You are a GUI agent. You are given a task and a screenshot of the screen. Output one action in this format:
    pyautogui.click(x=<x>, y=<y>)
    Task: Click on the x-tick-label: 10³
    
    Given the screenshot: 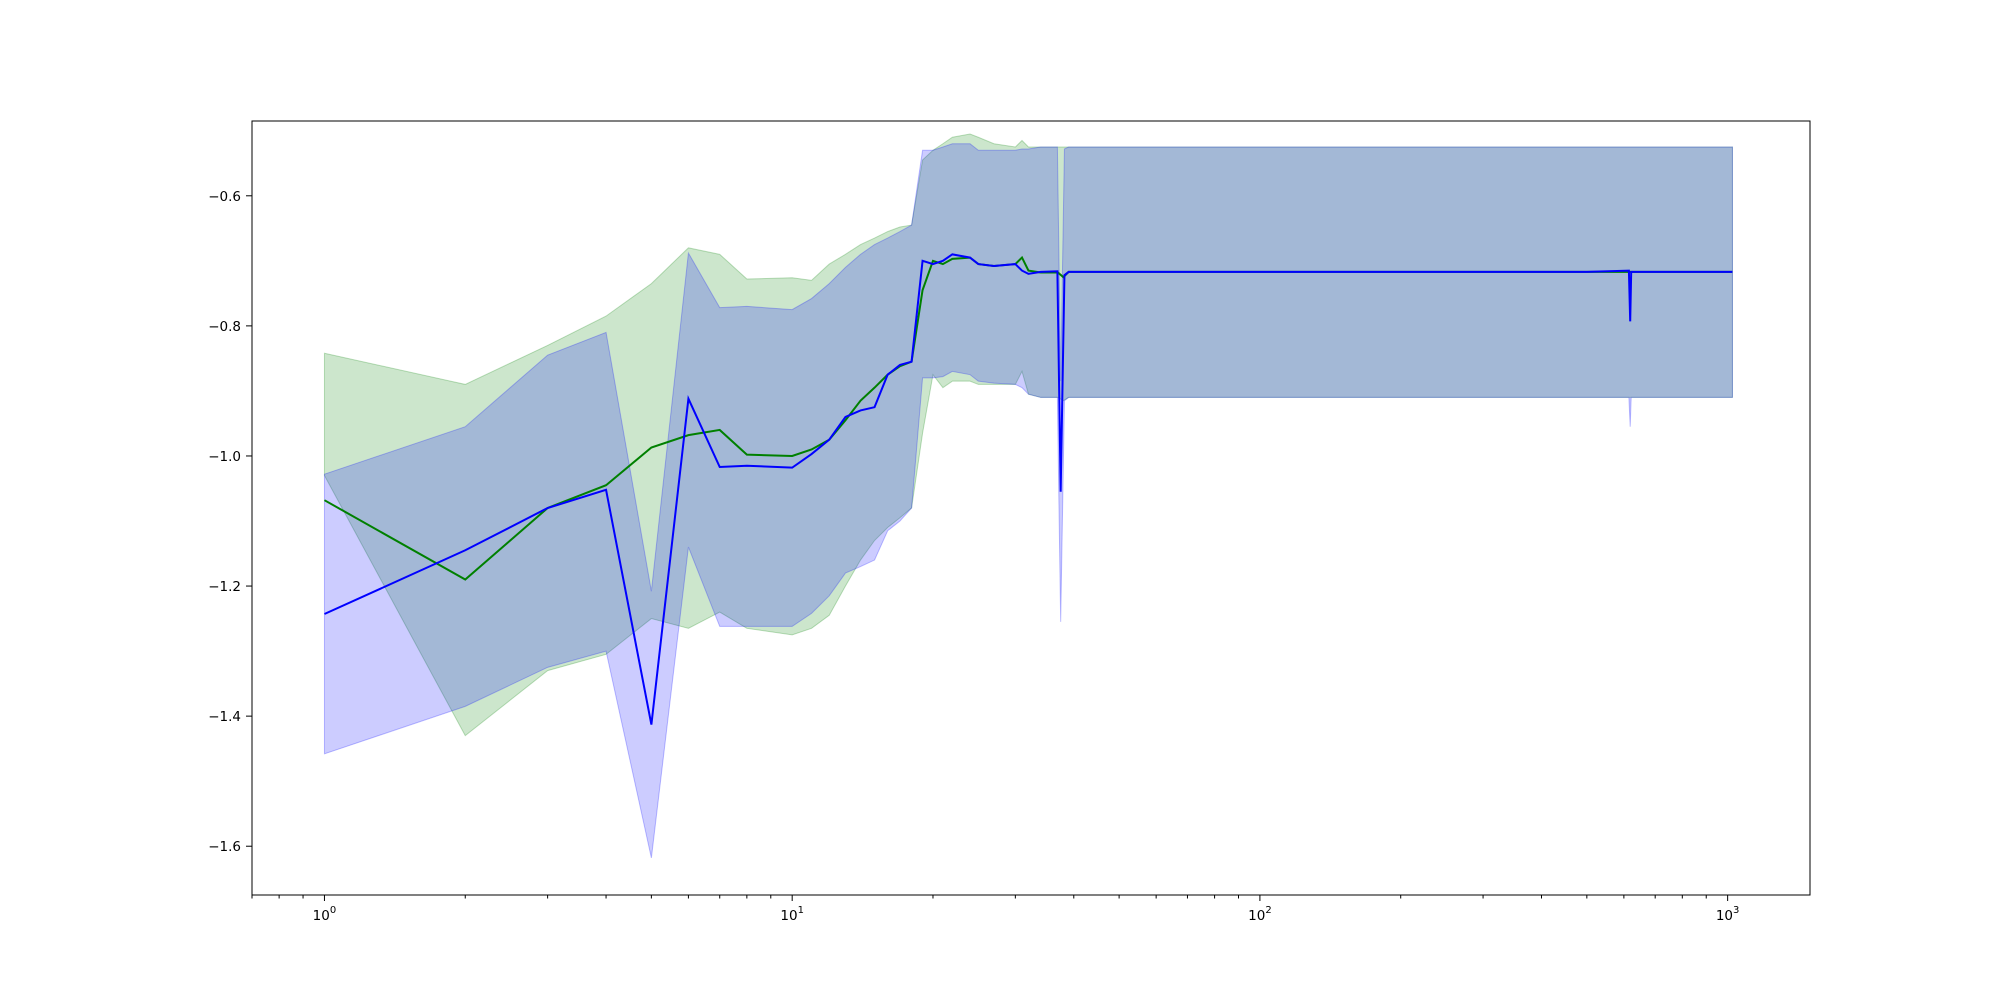 What is the action you would take?
    pyautogui.click(x=1728, y=914)
    